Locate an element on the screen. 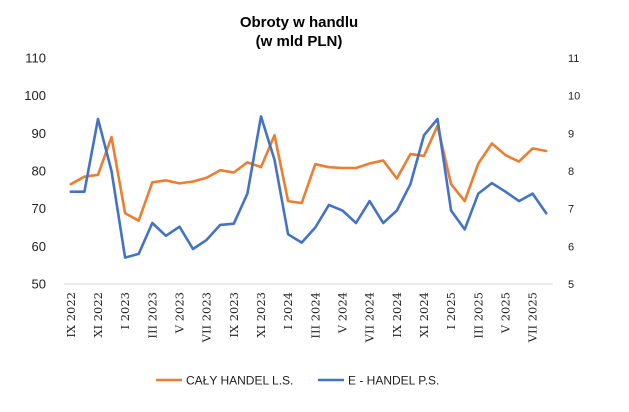 The image size is (629, 412). y-right-tick-label: 9 is located at coordinates (571, 134).